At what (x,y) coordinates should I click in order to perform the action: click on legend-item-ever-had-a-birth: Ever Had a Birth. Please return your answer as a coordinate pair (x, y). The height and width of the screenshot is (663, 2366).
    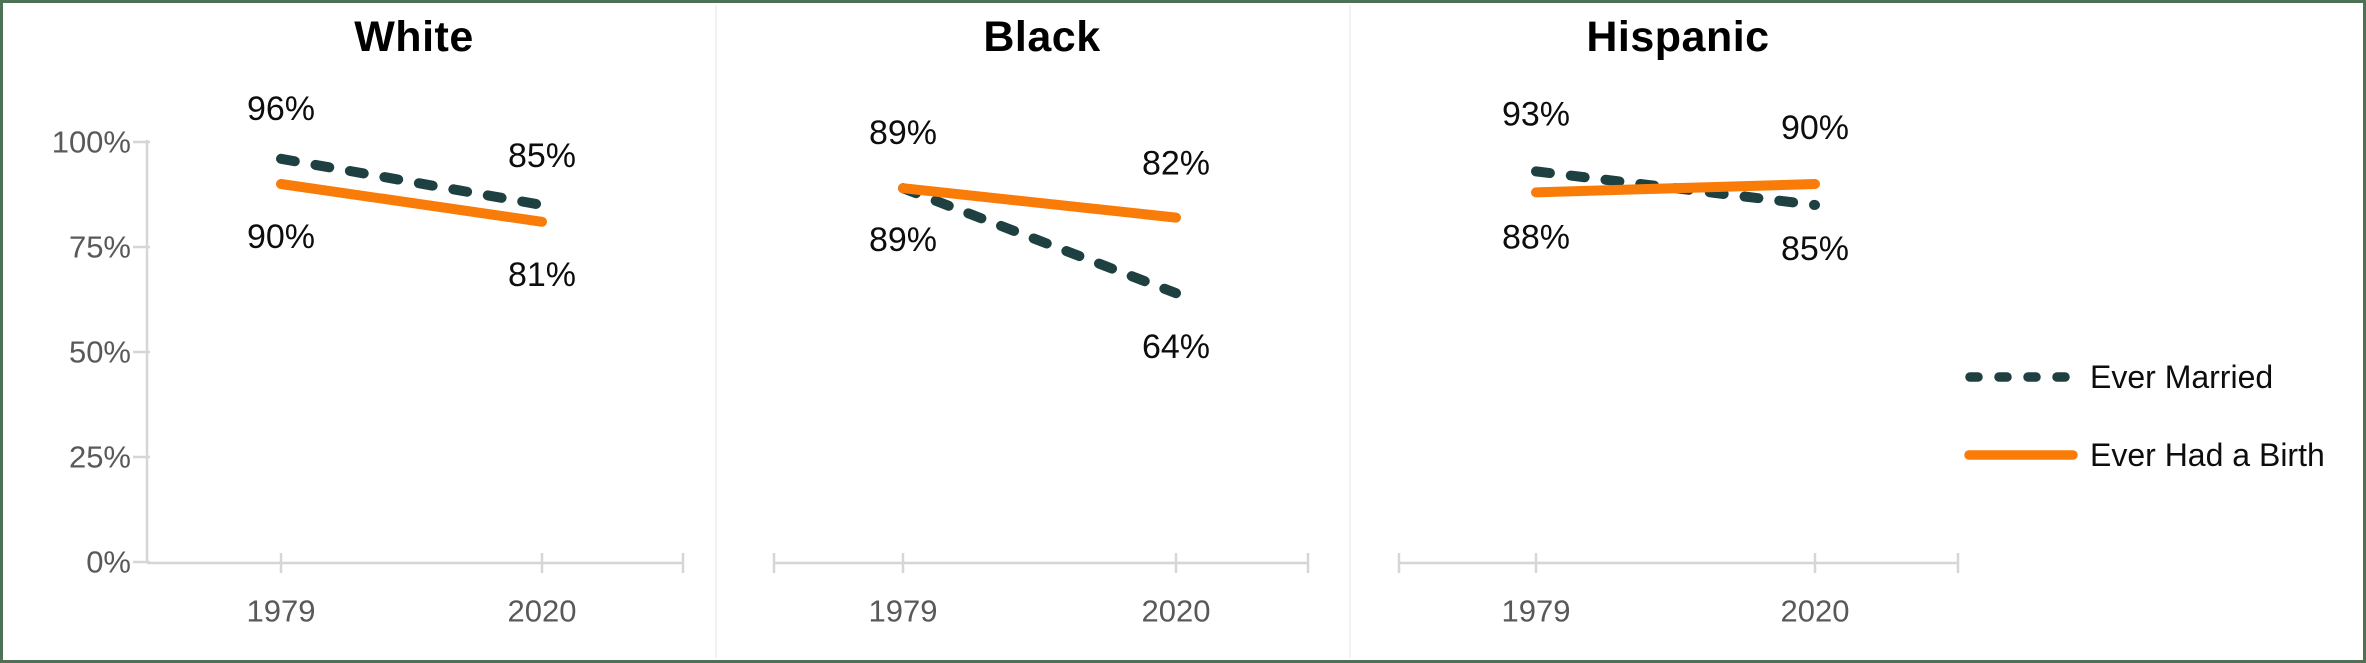
    Looking at the image, I should click on (2144, 455).